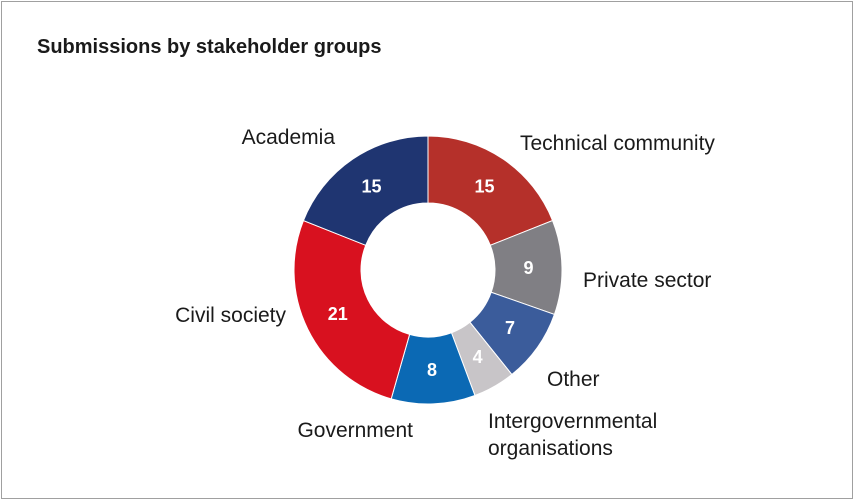 This screenshot has width=854, height=500. What do you see at coordinates (355, 430) in the screenshot?
I see `slice-label: Government` at bounding box center [355, 430].